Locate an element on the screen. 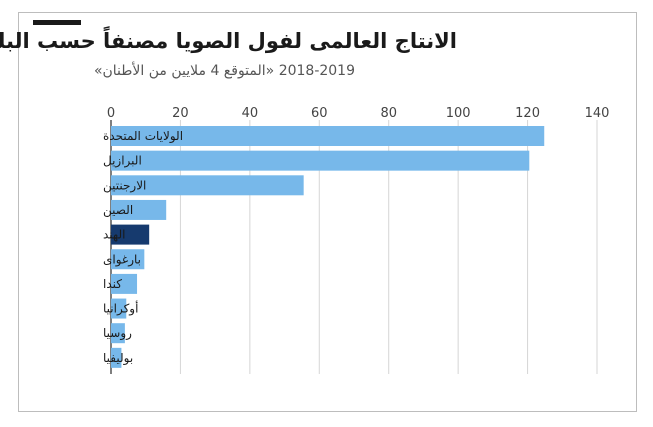 The width and height of the screenshot is (653, 427). tick-label-layer: 0 20 40 60 80 100 120 140 is located at coordinates (358, 113).